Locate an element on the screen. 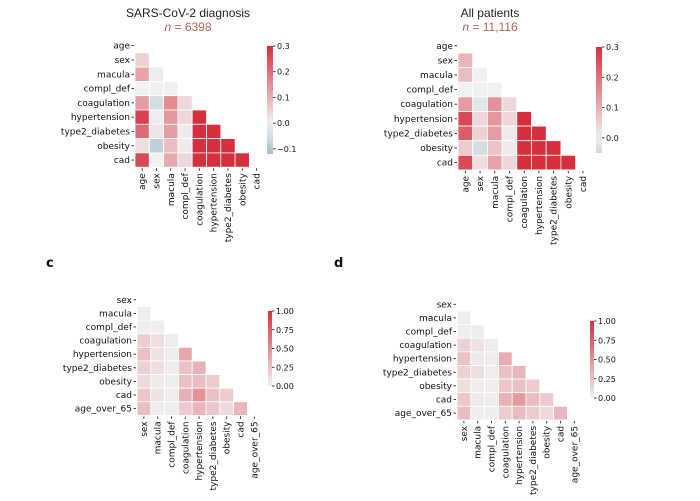 The width and height of the screenshot is (700, 501). panel-b-subtitle: n = 11,116 is located at coordinates (490, 27).